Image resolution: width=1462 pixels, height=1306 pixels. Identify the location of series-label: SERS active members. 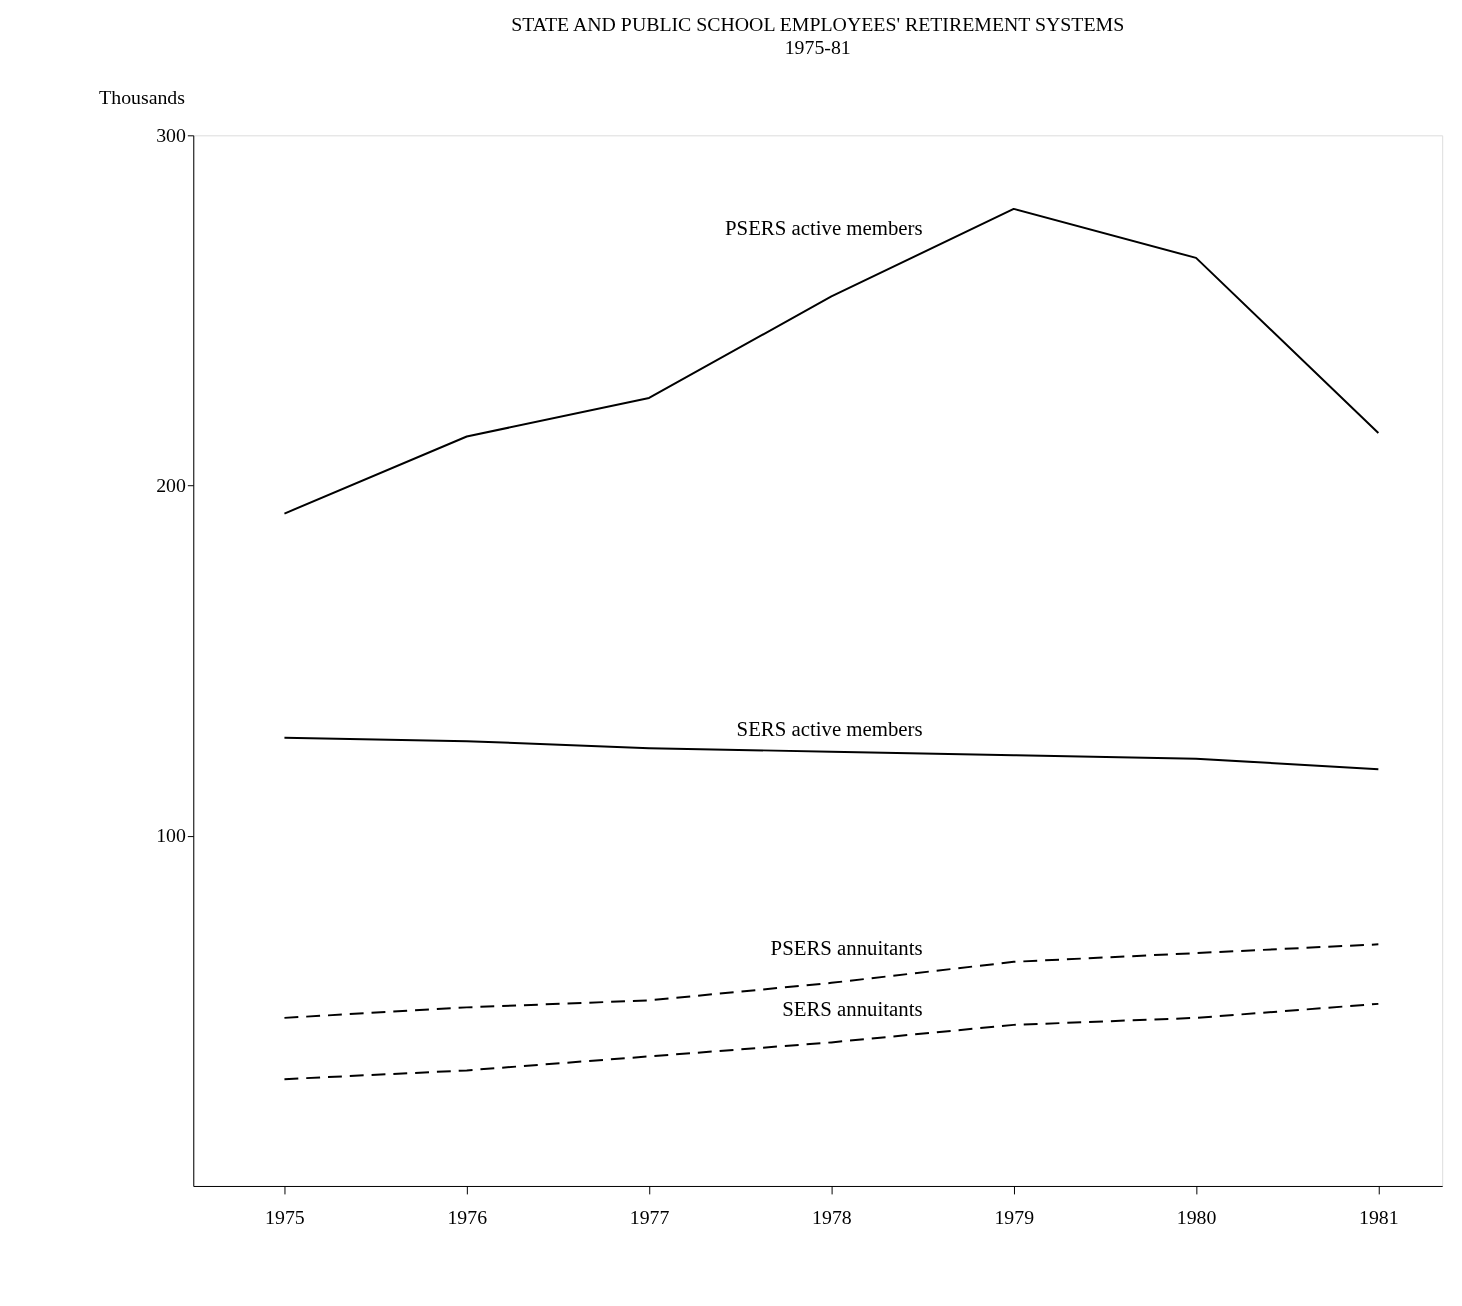
(829, 728).